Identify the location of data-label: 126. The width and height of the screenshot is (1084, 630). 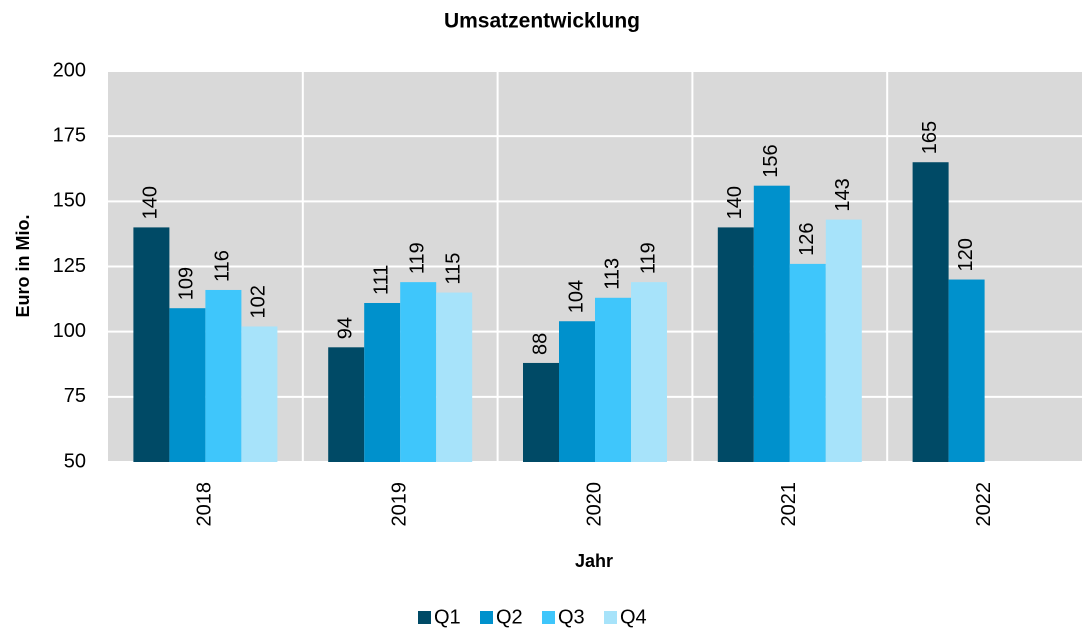
(807, 239).